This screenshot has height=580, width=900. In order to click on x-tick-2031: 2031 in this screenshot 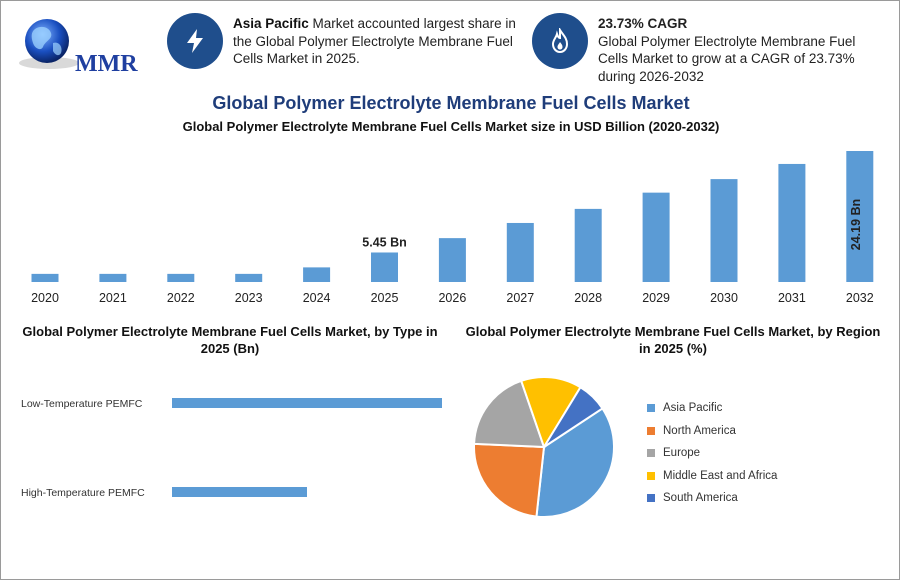, I will do `click(792, 298)`.